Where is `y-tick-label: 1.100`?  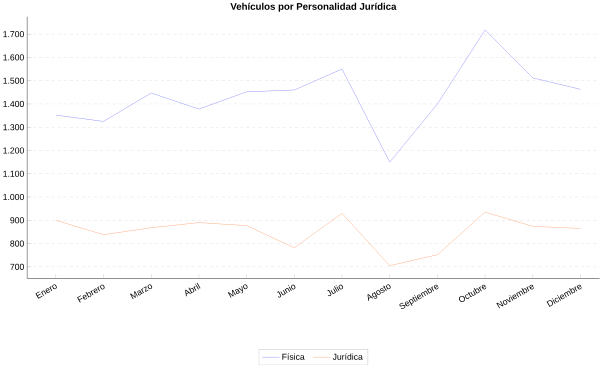
y-tick-label: 1.100 is located at coordinates (13, 173).